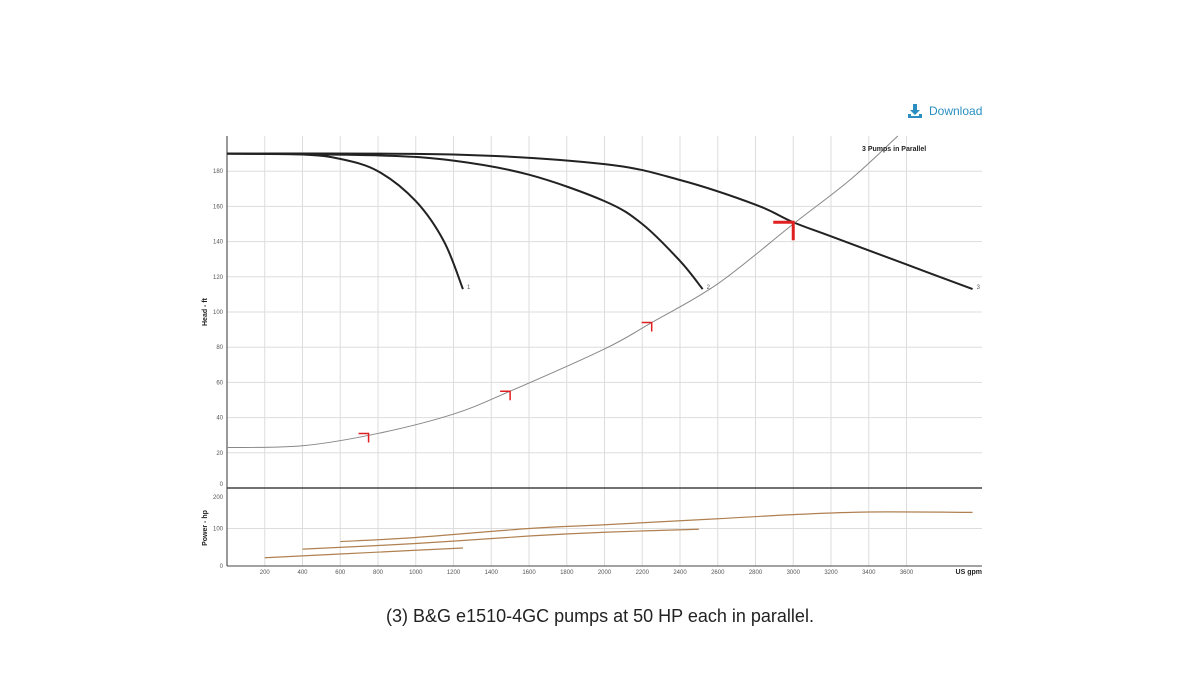 This screenshot has height=675, width=1200. What do you see at coordinates (218, 243) in the screenshot?
I see `head-tick-label: 140` at bounding box center [218, 243].